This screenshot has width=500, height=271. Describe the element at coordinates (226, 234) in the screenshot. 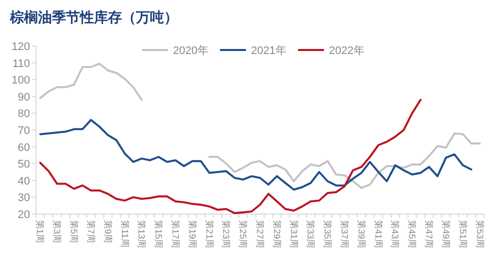

I see `x-tick-label: 第23周` at that location.